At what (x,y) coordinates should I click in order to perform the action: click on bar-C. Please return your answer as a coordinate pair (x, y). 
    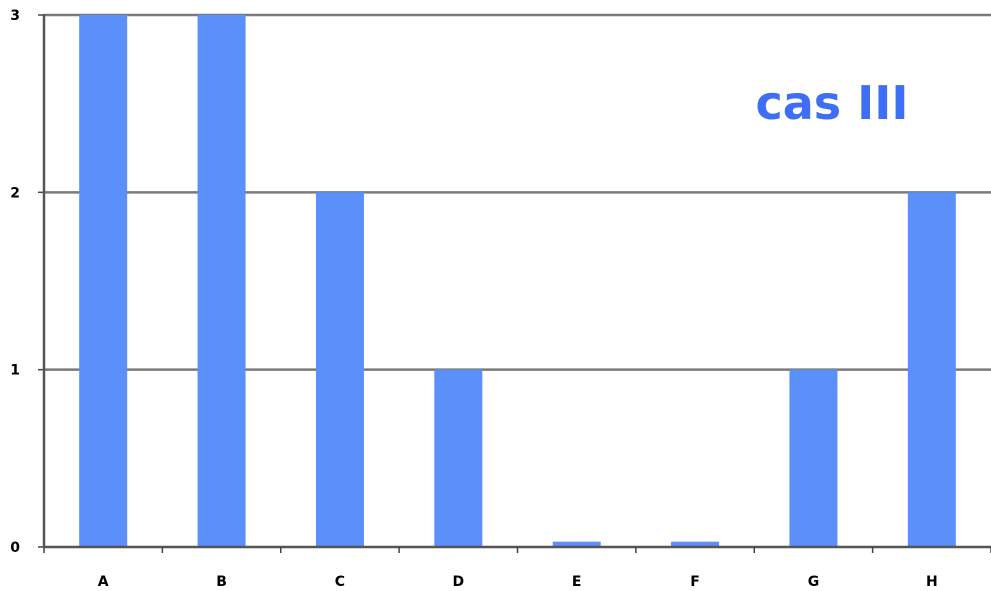
    Looking at the image, I should click on (339, 370).